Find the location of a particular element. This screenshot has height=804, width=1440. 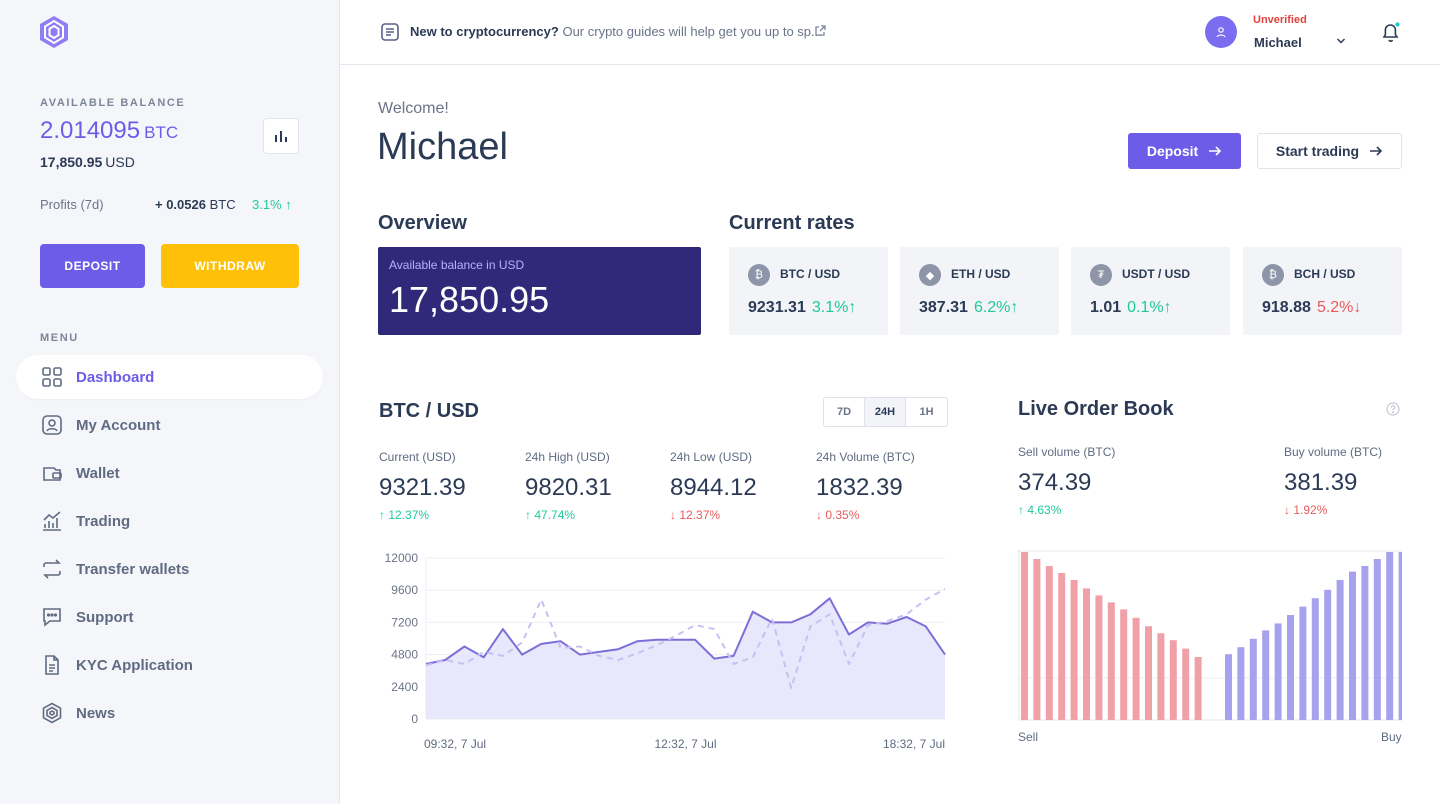

buy-volume: Buy volume (BTC) 381.39 ↓ 1.92% is located at coordinates (1333, 481).